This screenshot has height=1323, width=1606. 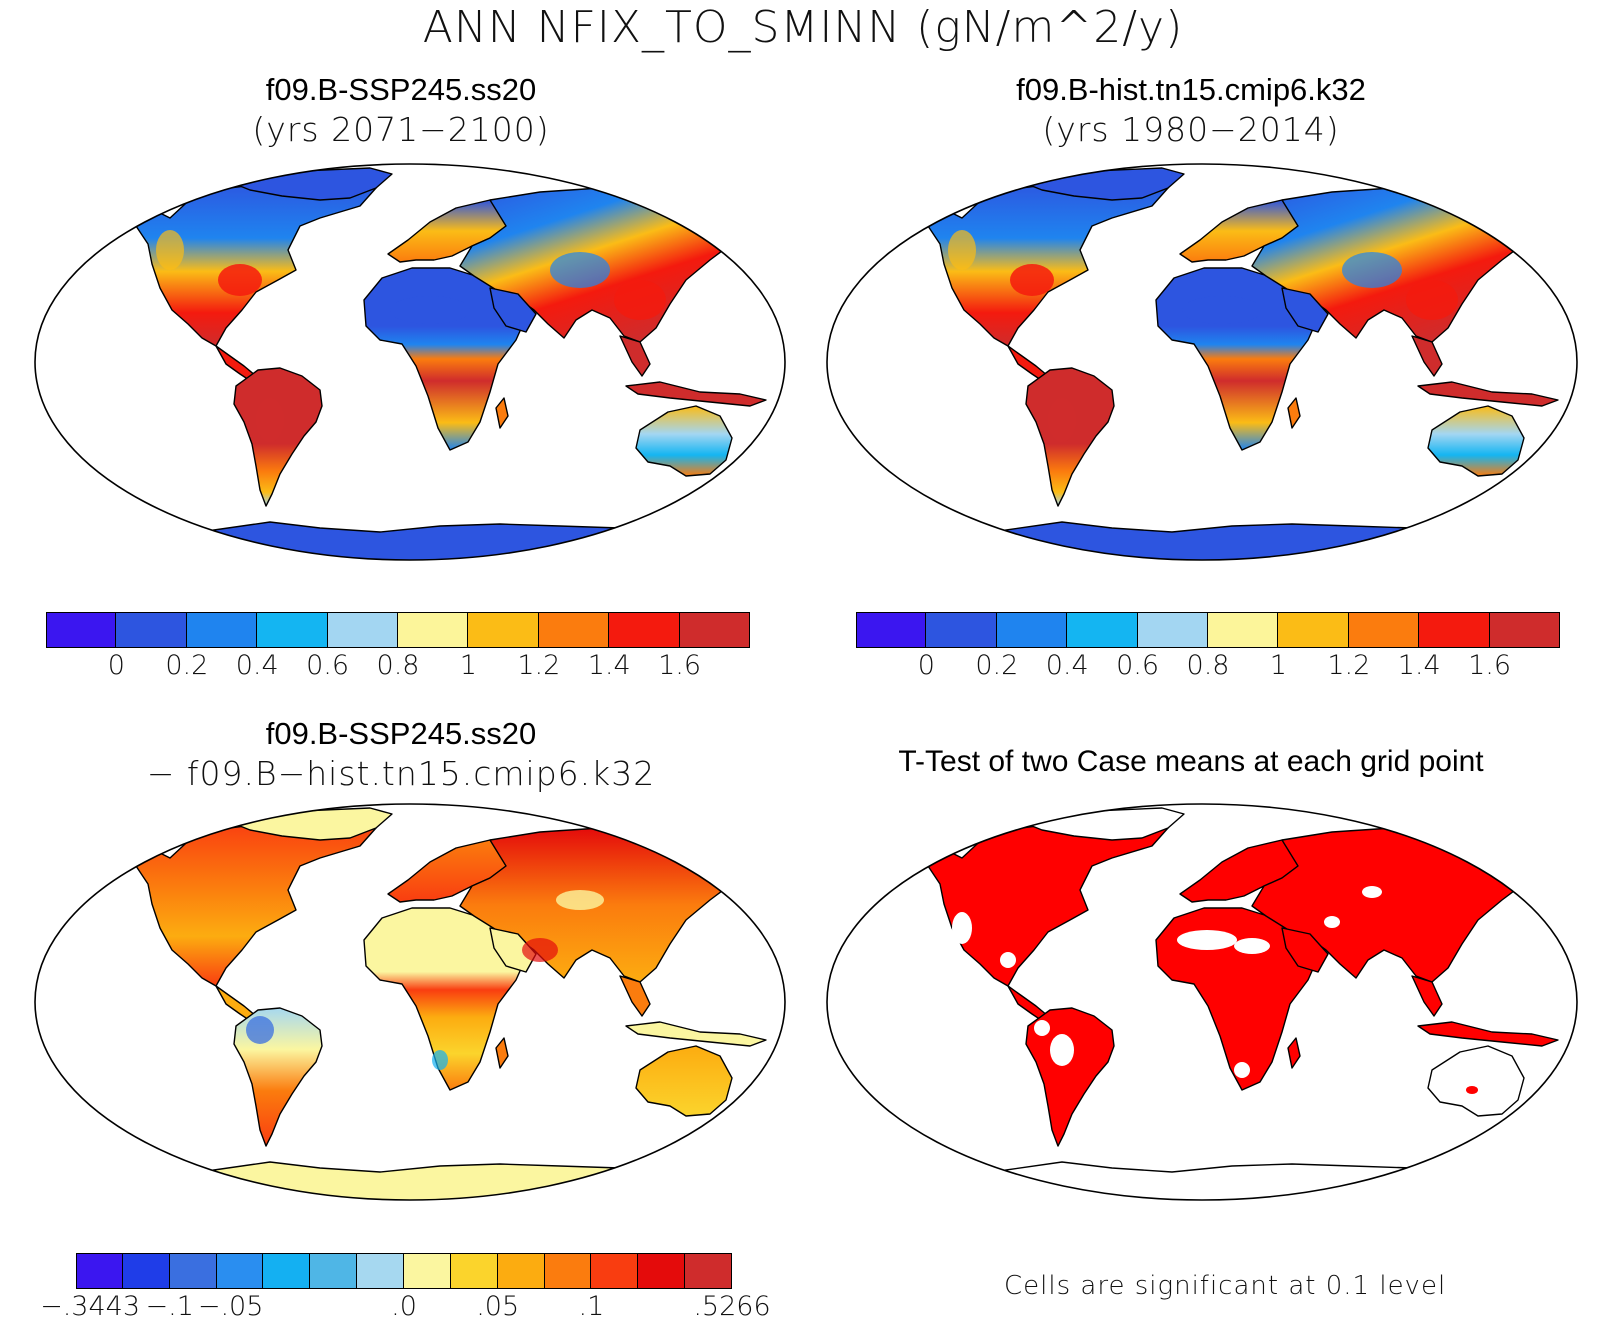 I want to click on map-case1, so click(x=410, y=362).